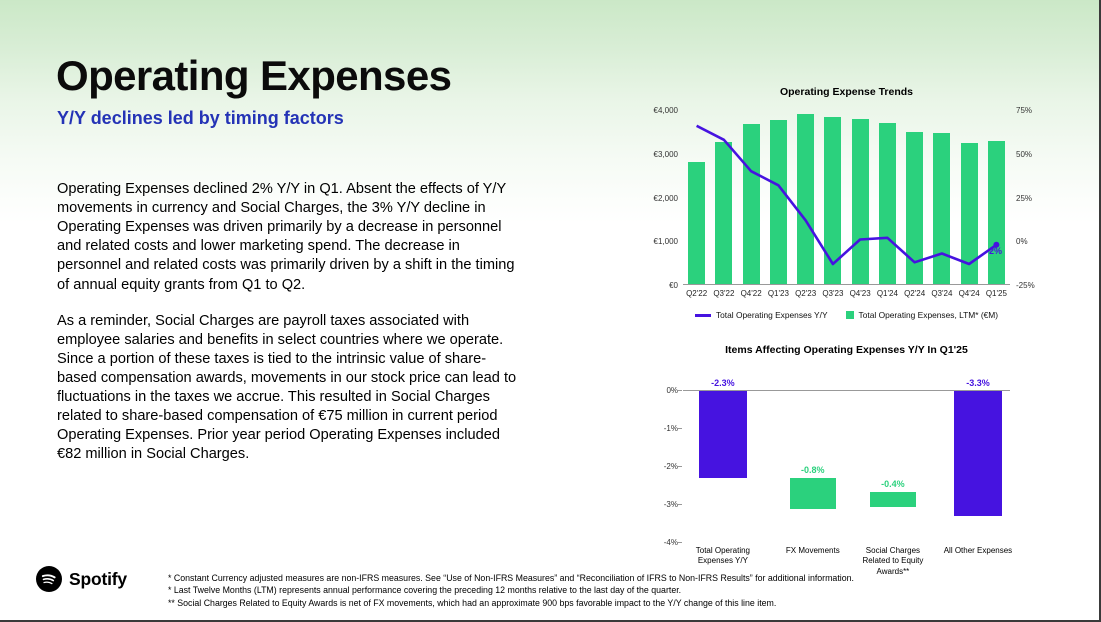 This screenshot has width=1101, height=622. I want to click on axis-tick-label: -2%, so click(670, 466).